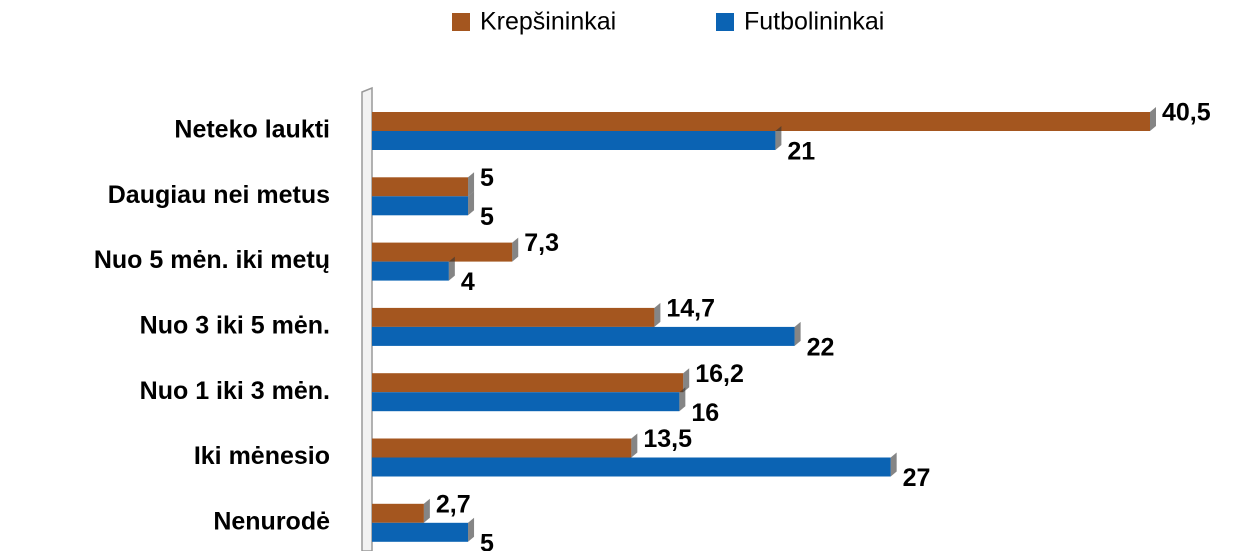 This screenshot has width=1238, height=551. I want to click on legend-label: Krepšininkai, so click(548, 22).